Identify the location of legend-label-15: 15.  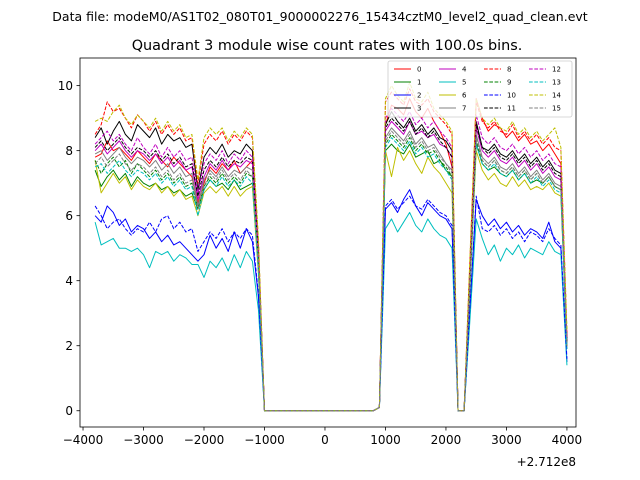
(556, 109).